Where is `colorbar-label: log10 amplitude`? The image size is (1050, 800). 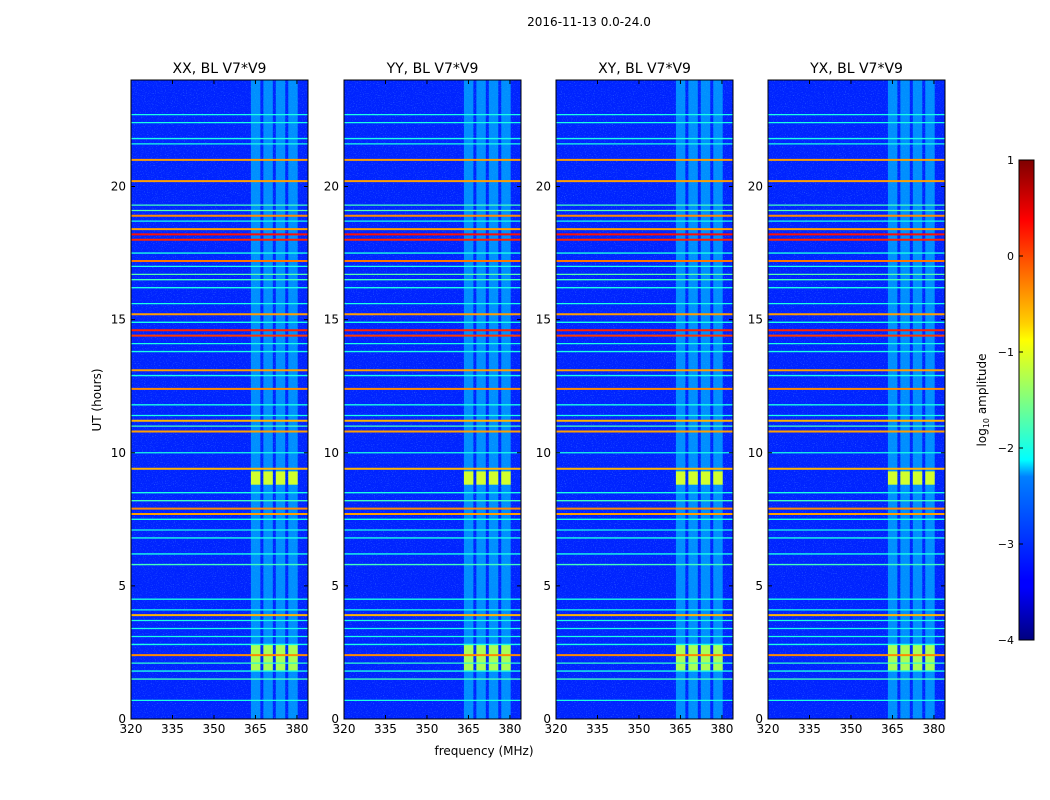
colorbar-label: log10 amplitude is located at coordinates (983, 400).